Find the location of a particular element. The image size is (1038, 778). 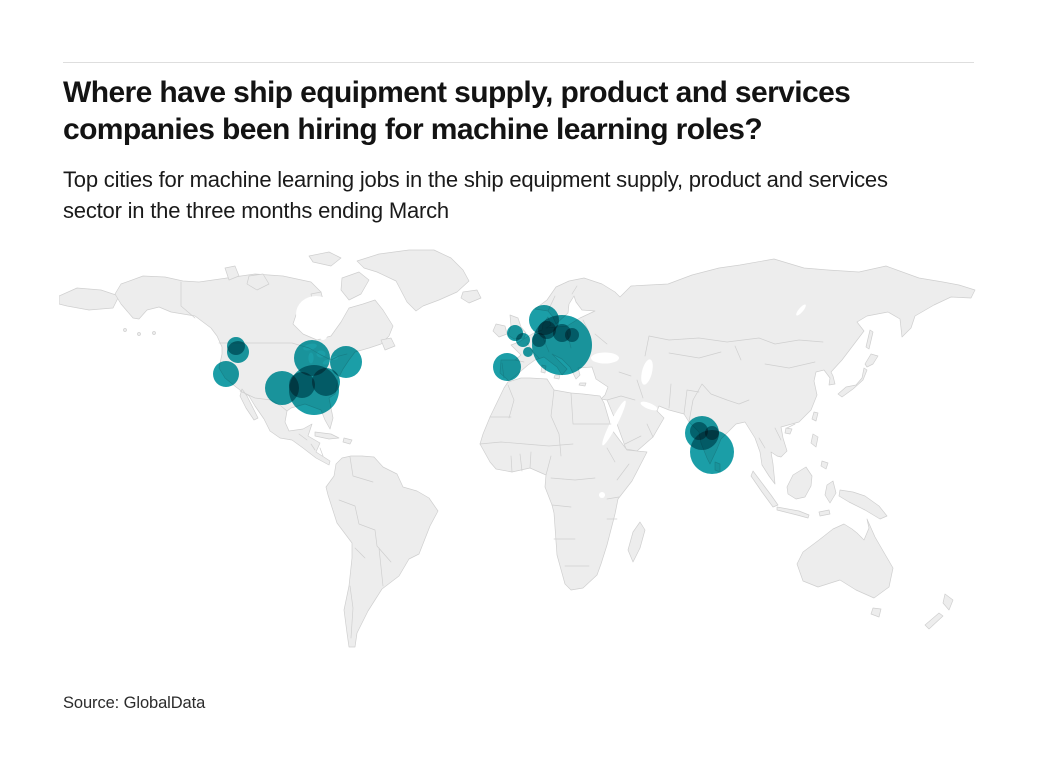

persian-gulf is located at coordinates (649, 406).